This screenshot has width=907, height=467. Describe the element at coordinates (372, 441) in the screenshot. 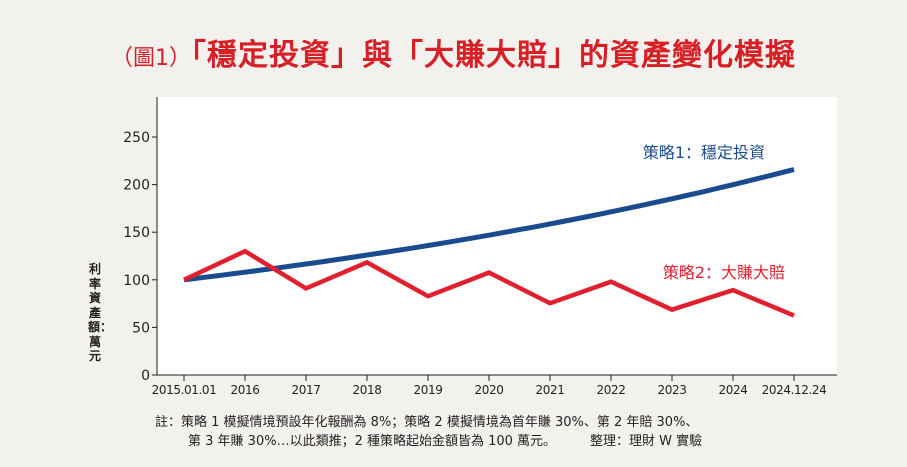

I see `footnote-line-2-text: 第 3 年賺 30%…以此類推；2 種策略起始金額皆為 100 萬元。` at that location.